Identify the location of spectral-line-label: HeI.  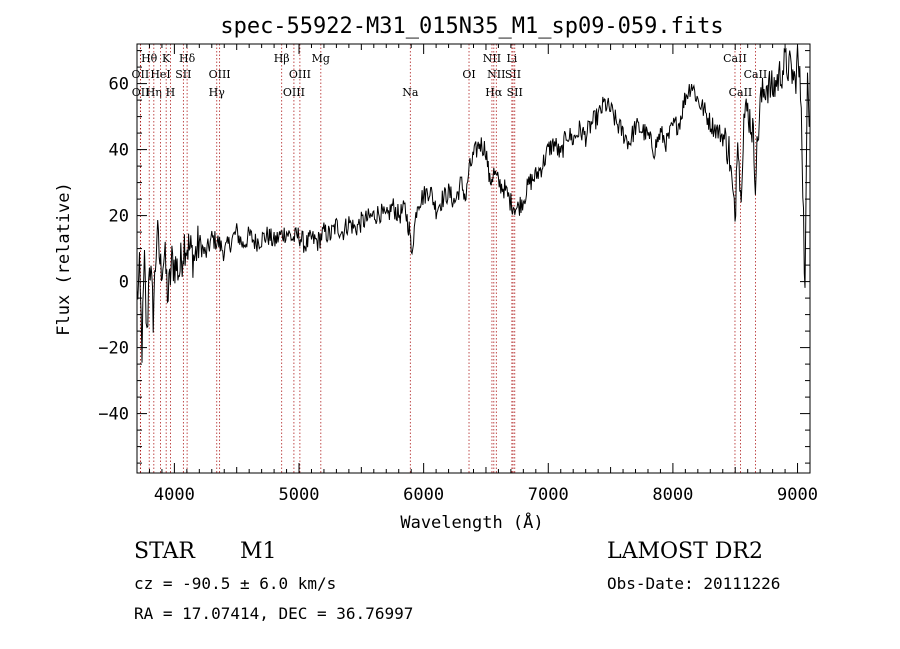
(160, 74).